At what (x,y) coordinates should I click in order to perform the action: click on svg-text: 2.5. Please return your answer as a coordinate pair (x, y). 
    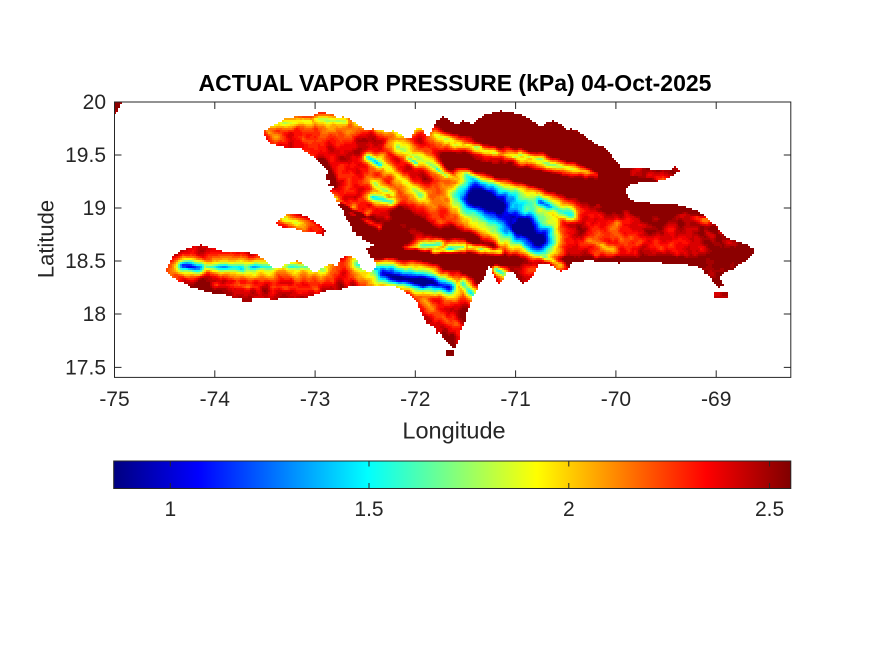
    Looking at the image, I should click on (769, 509).